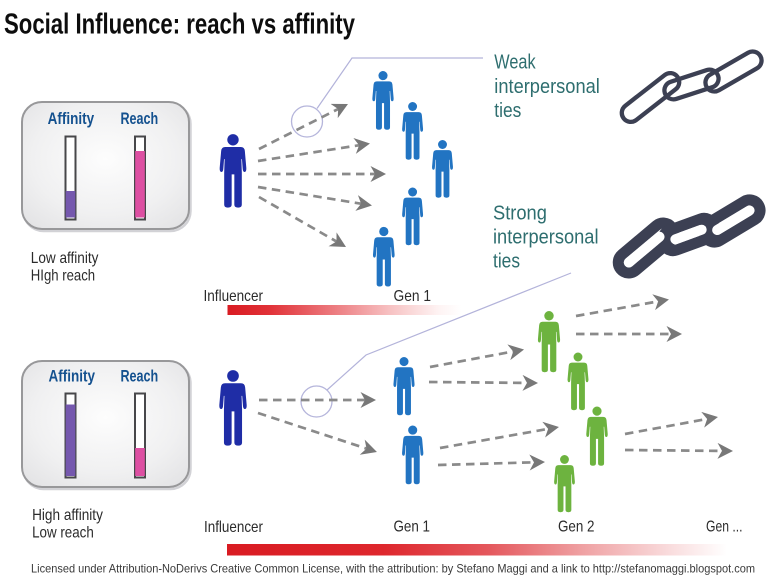 The width and height of the screenshot is (770, 578). I want to click on svg-text: High affinity, so click(67, 515).